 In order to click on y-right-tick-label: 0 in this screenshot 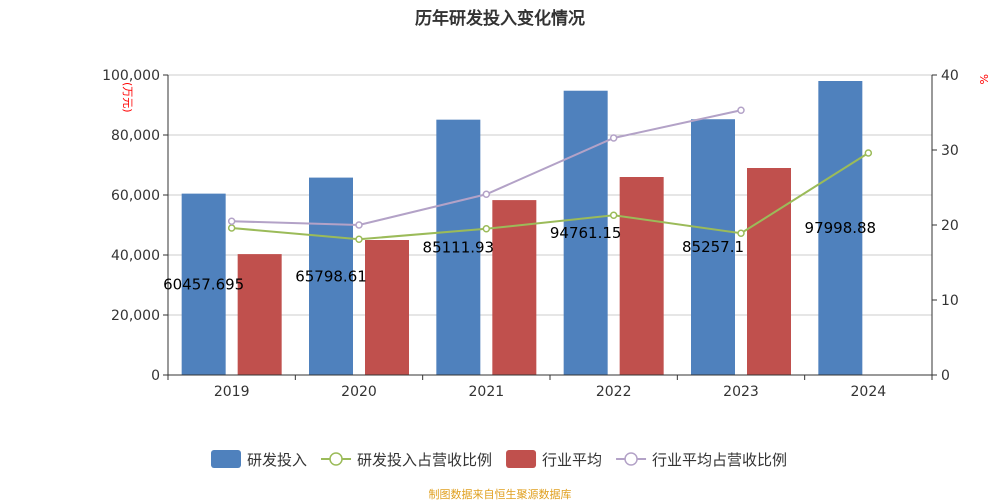, I will do `click(945, 376)`.